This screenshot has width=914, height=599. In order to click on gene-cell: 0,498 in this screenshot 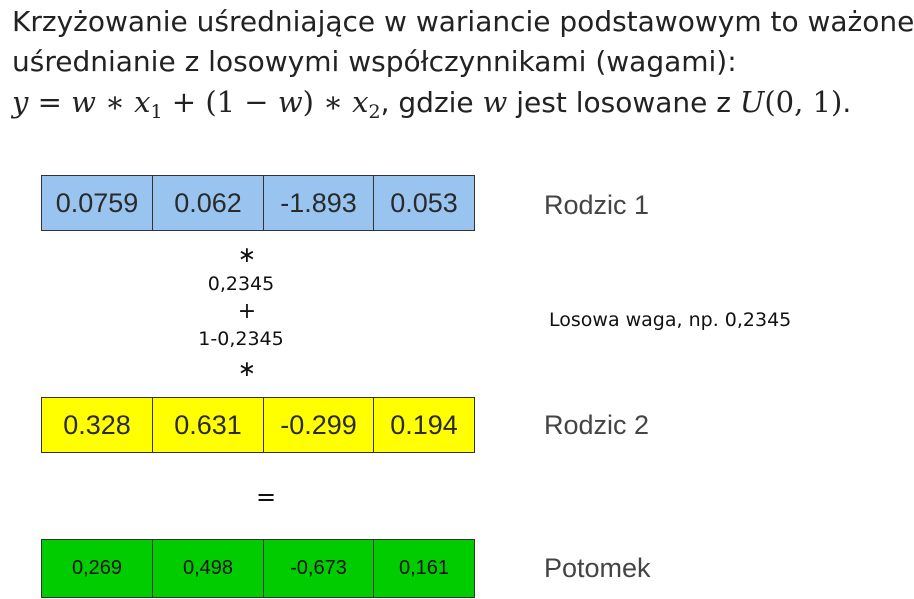, I will do `click(208, 568)`.